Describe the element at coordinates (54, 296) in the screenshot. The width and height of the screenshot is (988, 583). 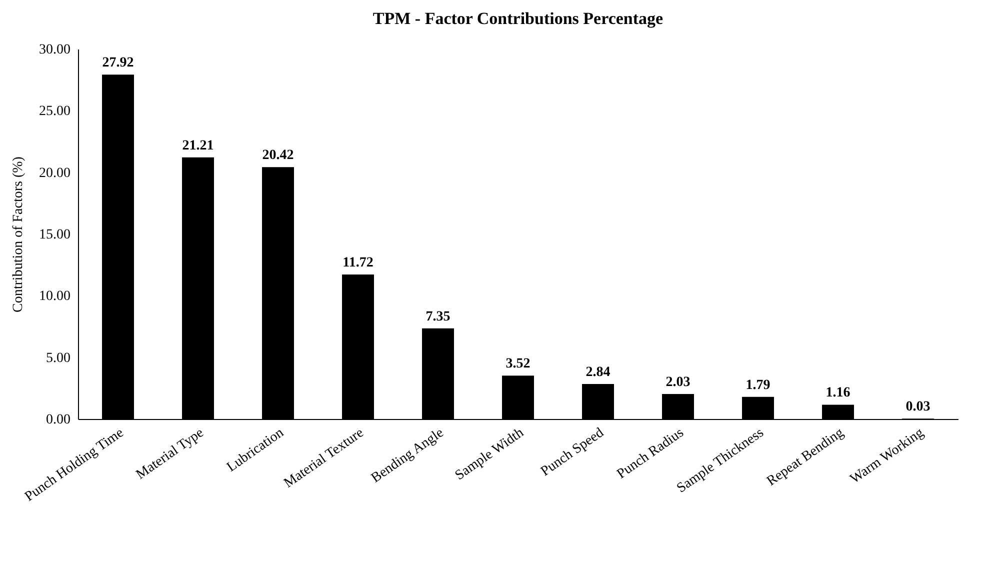
I see `y-tick-label: 10.00` at that location.